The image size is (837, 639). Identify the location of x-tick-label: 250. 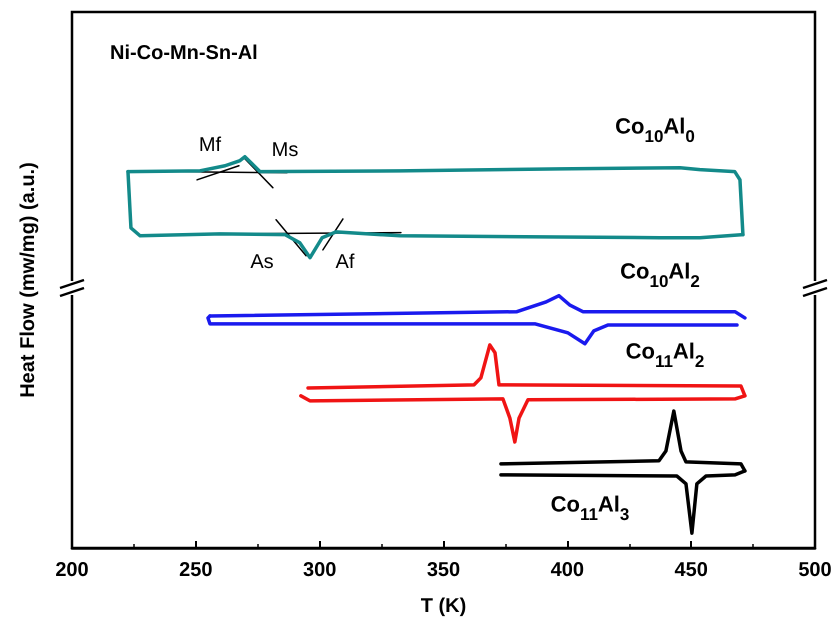
(196, 570).